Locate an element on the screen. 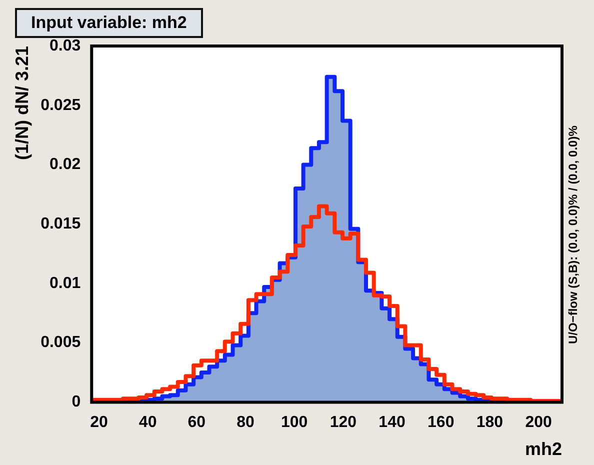 The image size is (594, 465). y-axis-title: (1/N) dN/ 3.21 is located at coordinates (22, 103).